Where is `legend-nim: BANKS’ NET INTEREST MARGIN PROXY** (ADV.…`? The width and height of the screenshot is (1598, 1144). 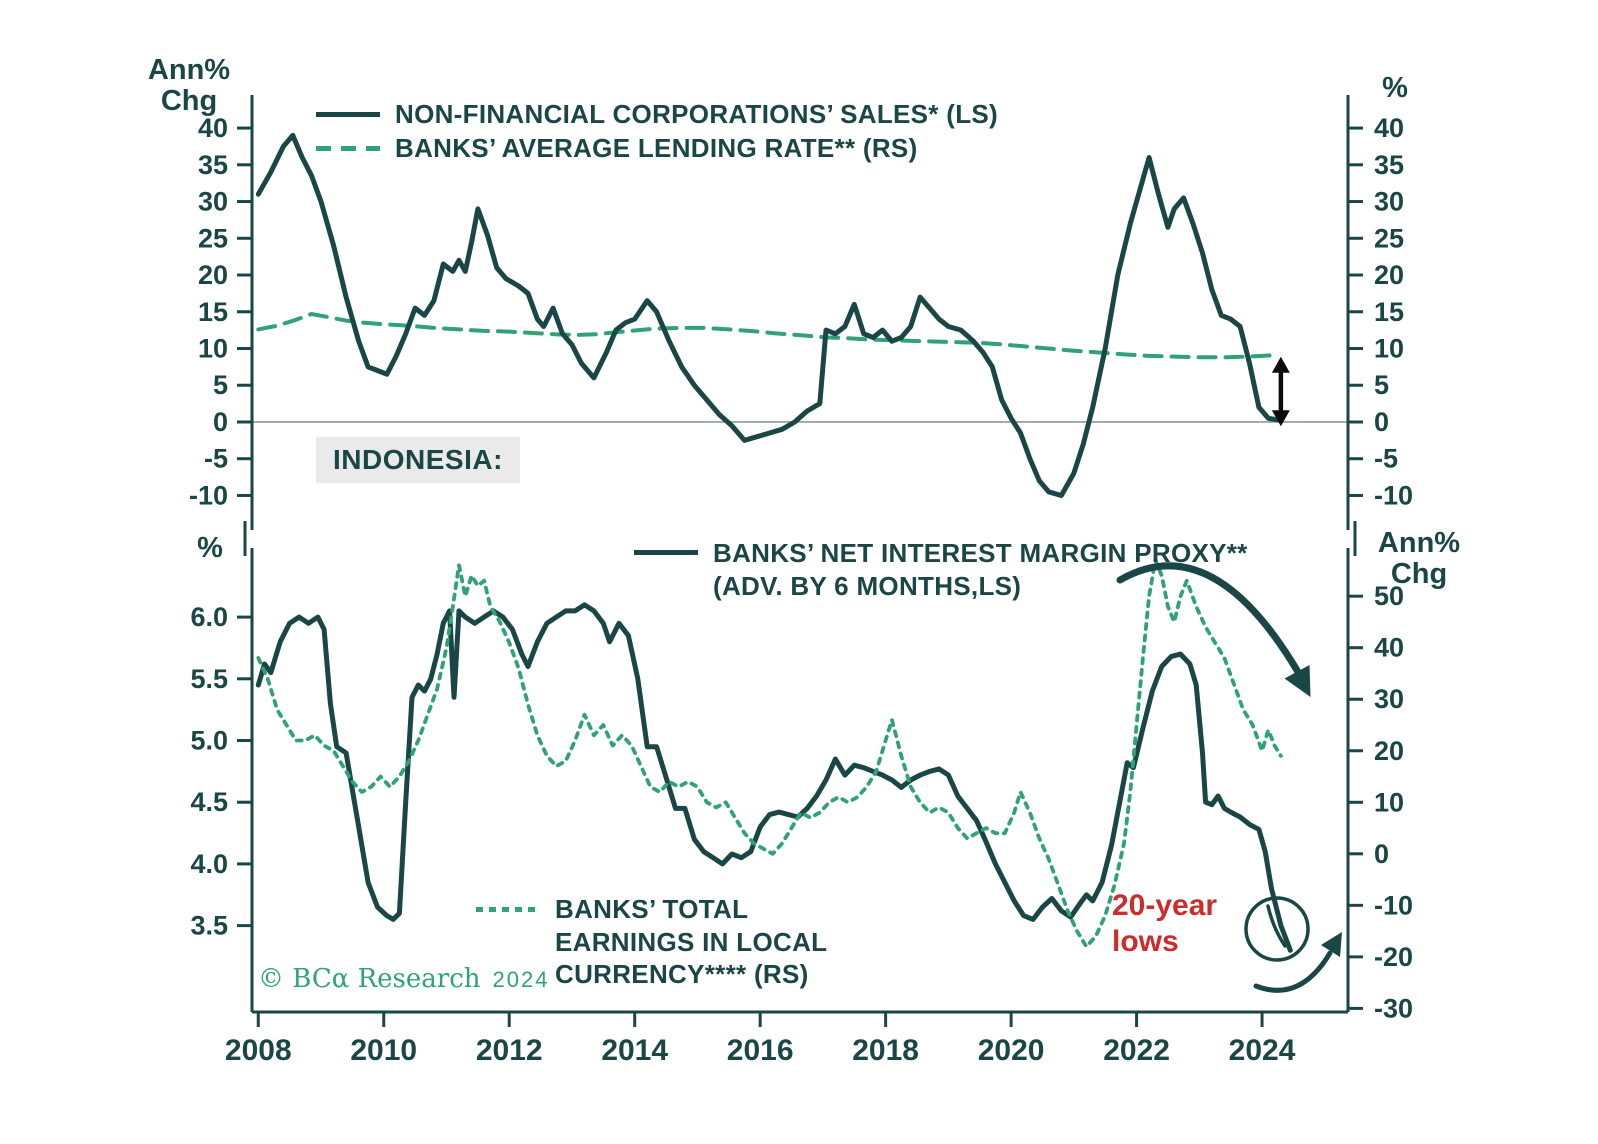
legend-nim: BANKS’ NET INTEREST MARGIN PROXY** (ADV.… is located at coordinates (941, 569).